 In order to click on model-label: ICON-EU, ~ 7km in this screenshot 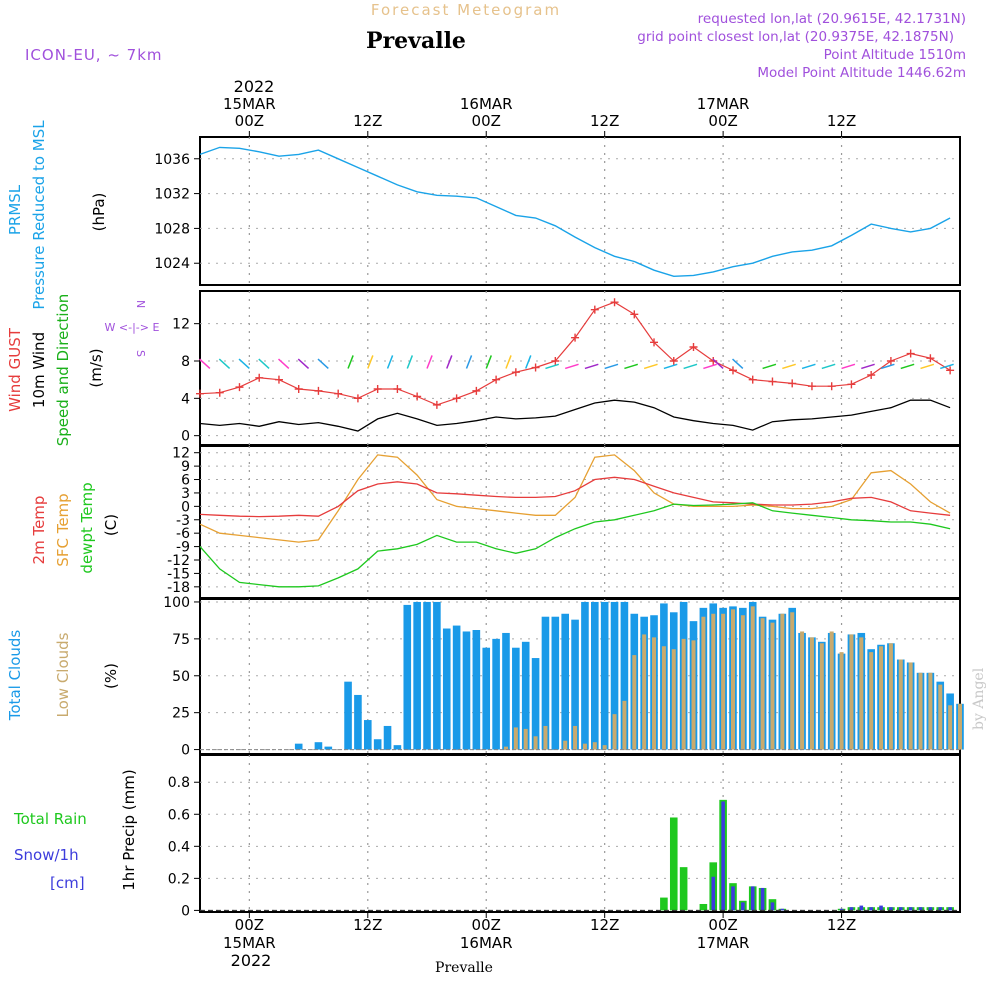, I will do `click(94, 55)`.